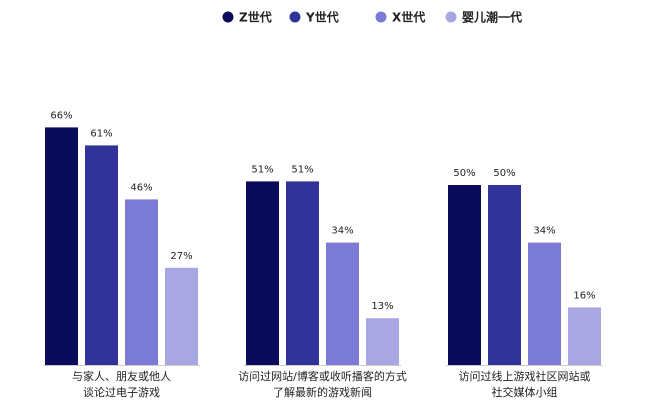 The height and width of the screenshot is (411, 652). Describe the element at coordinates (61, 115) in the screenshot. I see `value-label: 66%` at that location.